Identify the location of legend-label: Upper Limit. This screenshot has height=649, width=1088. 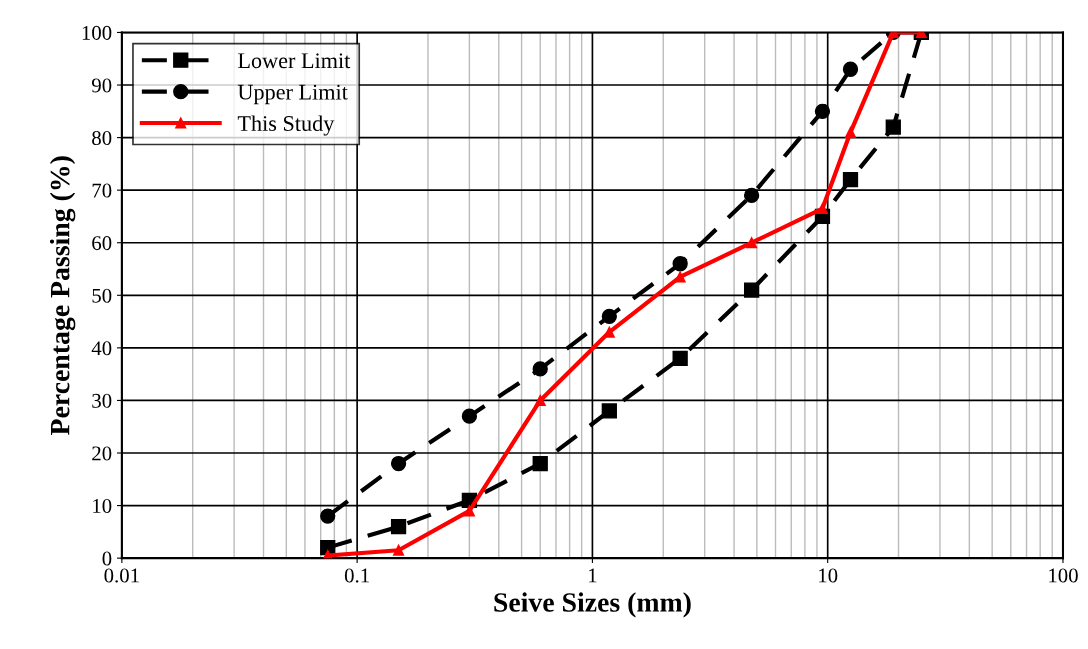
(292, 94).